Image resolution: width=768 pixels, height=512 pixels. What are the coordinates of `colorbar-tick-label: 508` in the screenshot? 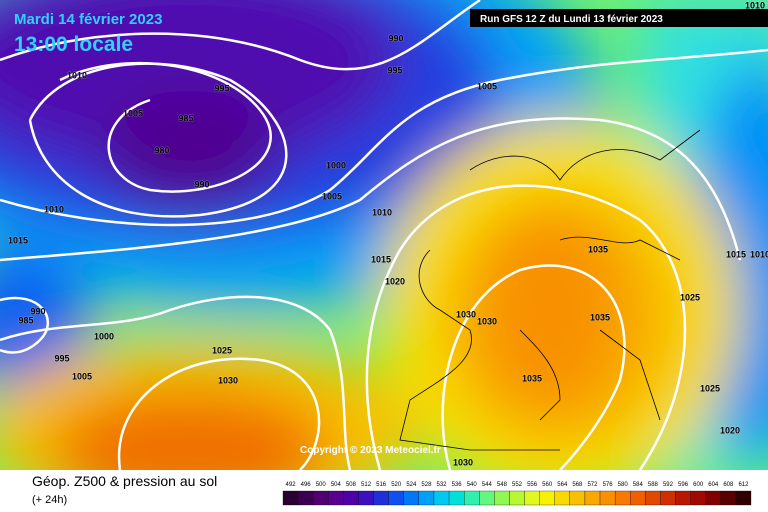 It's located at (351, 485).